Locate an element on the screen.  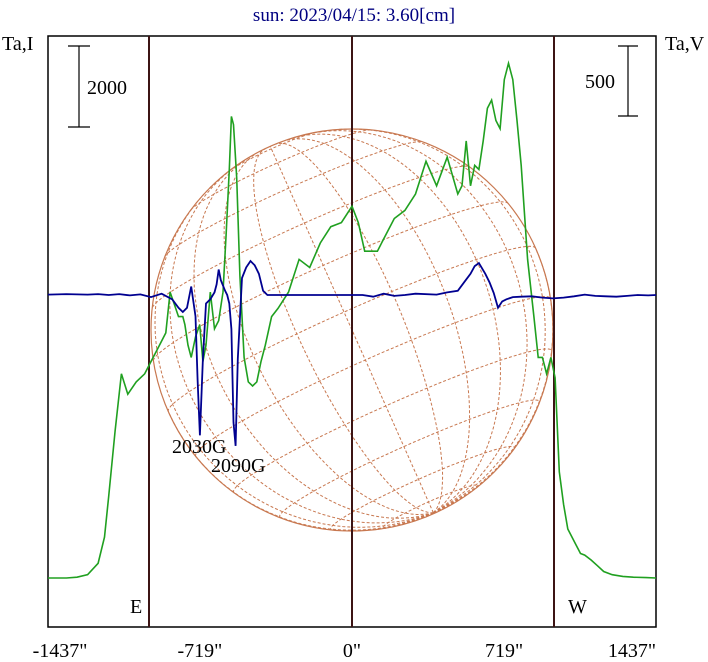
annotation-2030g: 2030G is located at coordinates (199, 447).